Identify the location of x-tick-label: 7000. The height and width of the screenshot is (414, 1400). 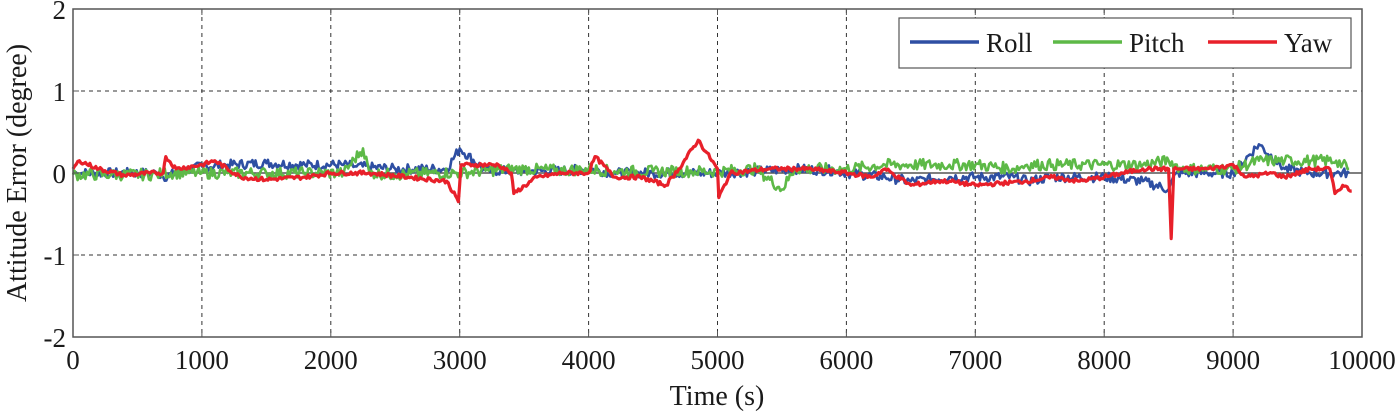
(975, 360).